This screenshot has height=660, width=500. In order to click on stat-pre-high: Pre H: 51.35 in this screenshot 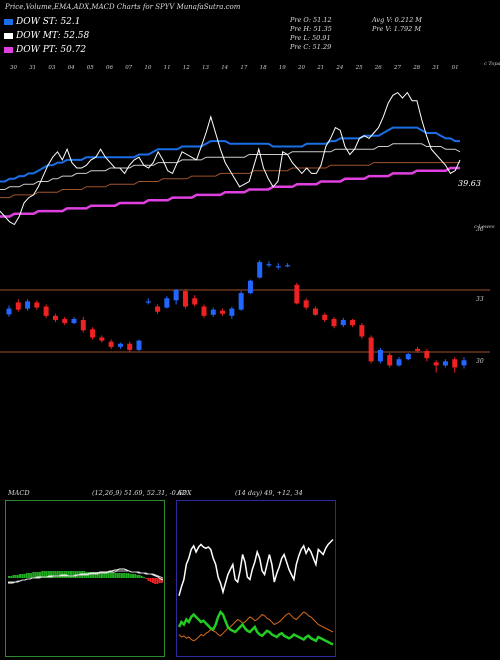, I will do `click(311, 29)`.